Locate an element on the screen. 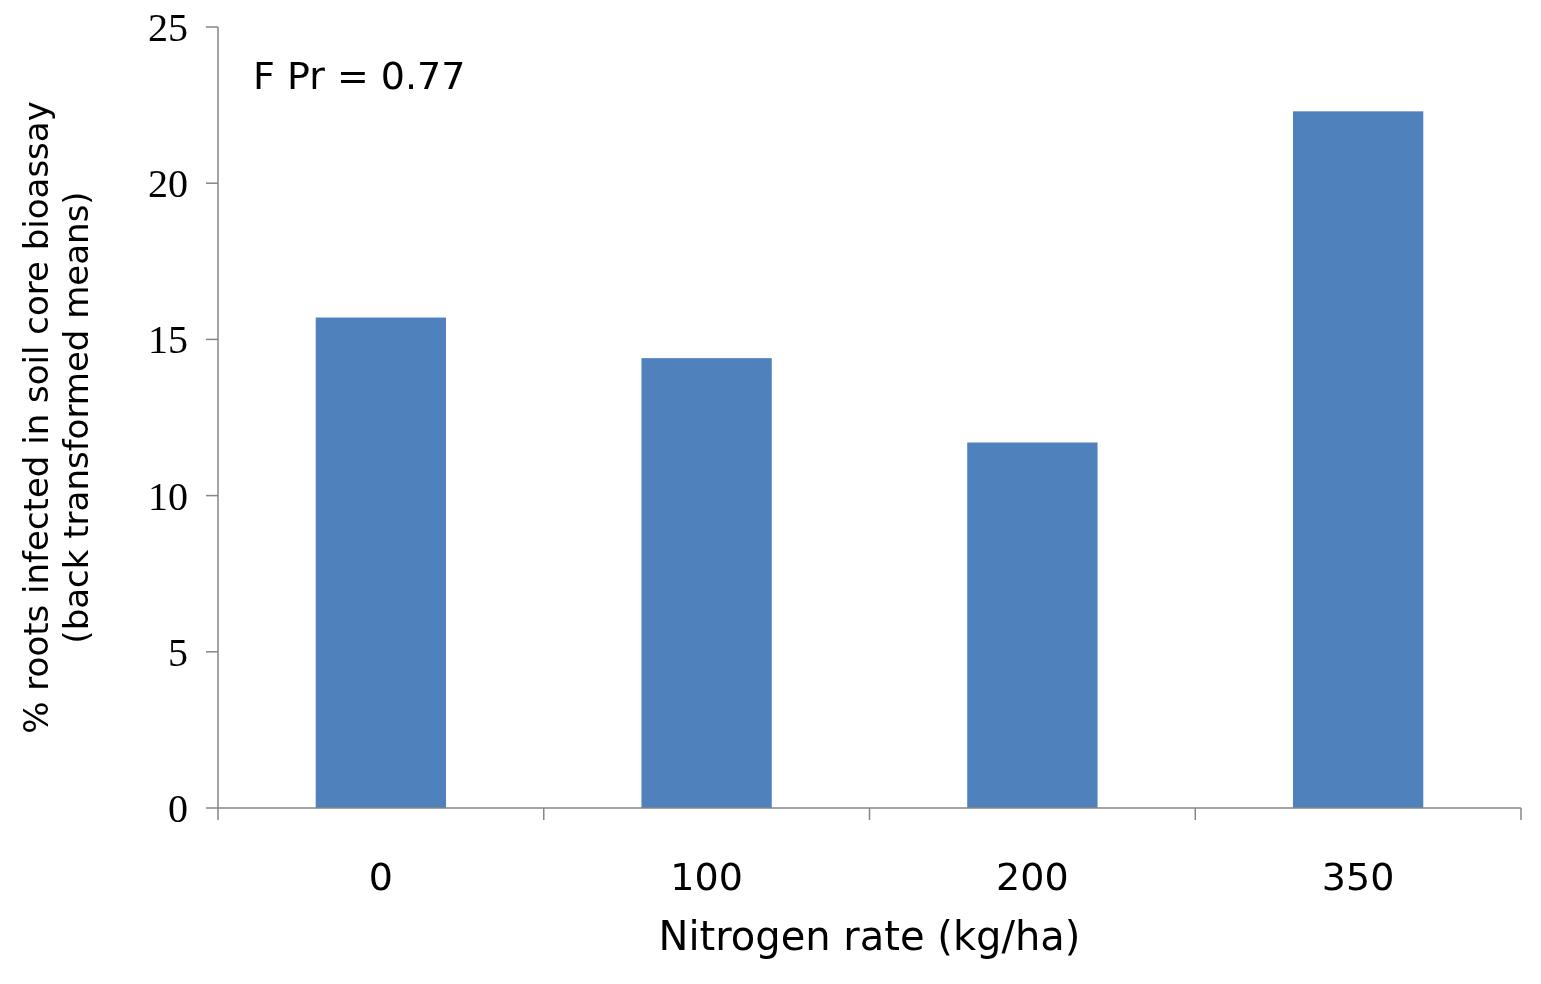  y-tick-label: 0 is located at coordinates (178, 808).